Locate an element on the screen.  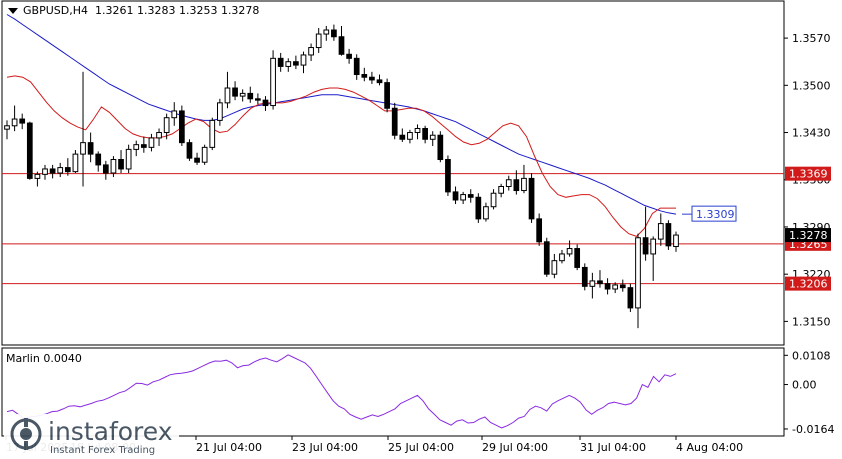
indicator-tick-label: 0.00 is located at coordinates (804, 385).